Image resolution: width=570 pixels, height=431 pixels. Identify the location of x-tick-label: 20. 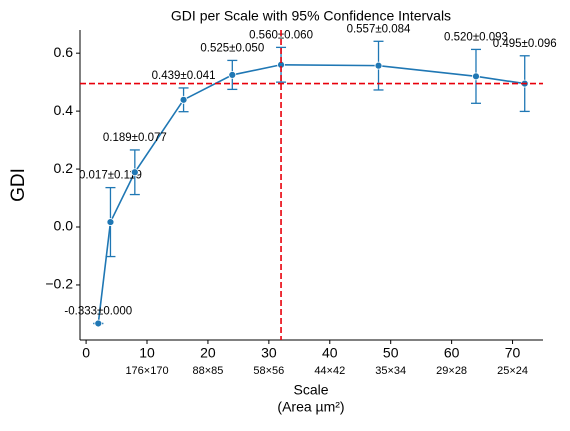
(208, 353).